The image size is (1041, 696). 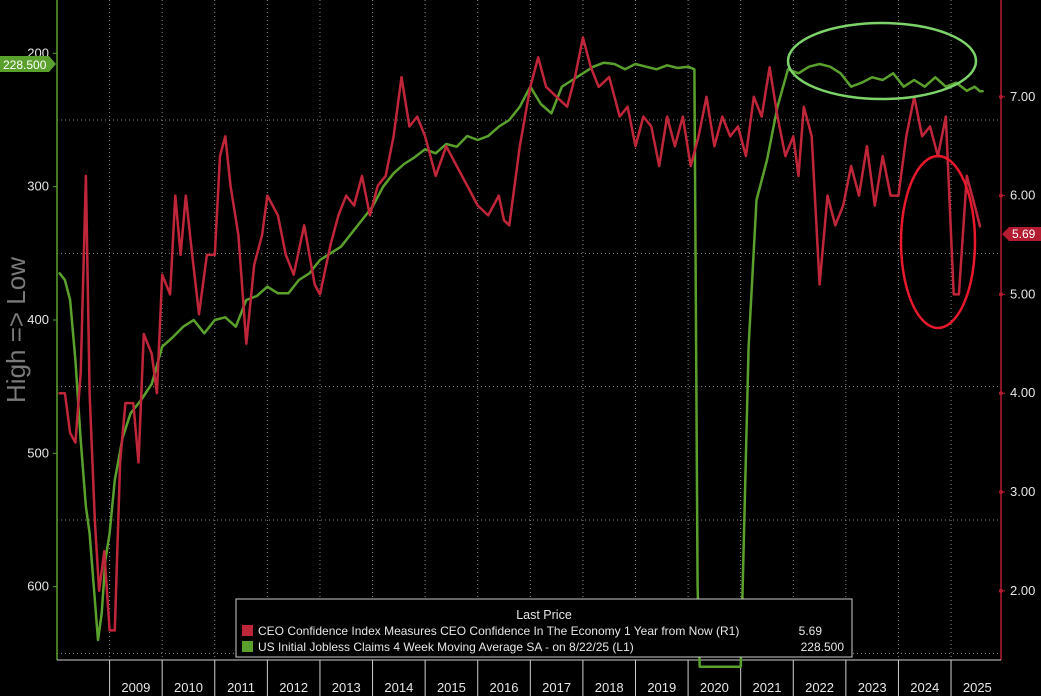 I want to click on right-axis-tick-label: 5.00, so click(x=1022, y=293).